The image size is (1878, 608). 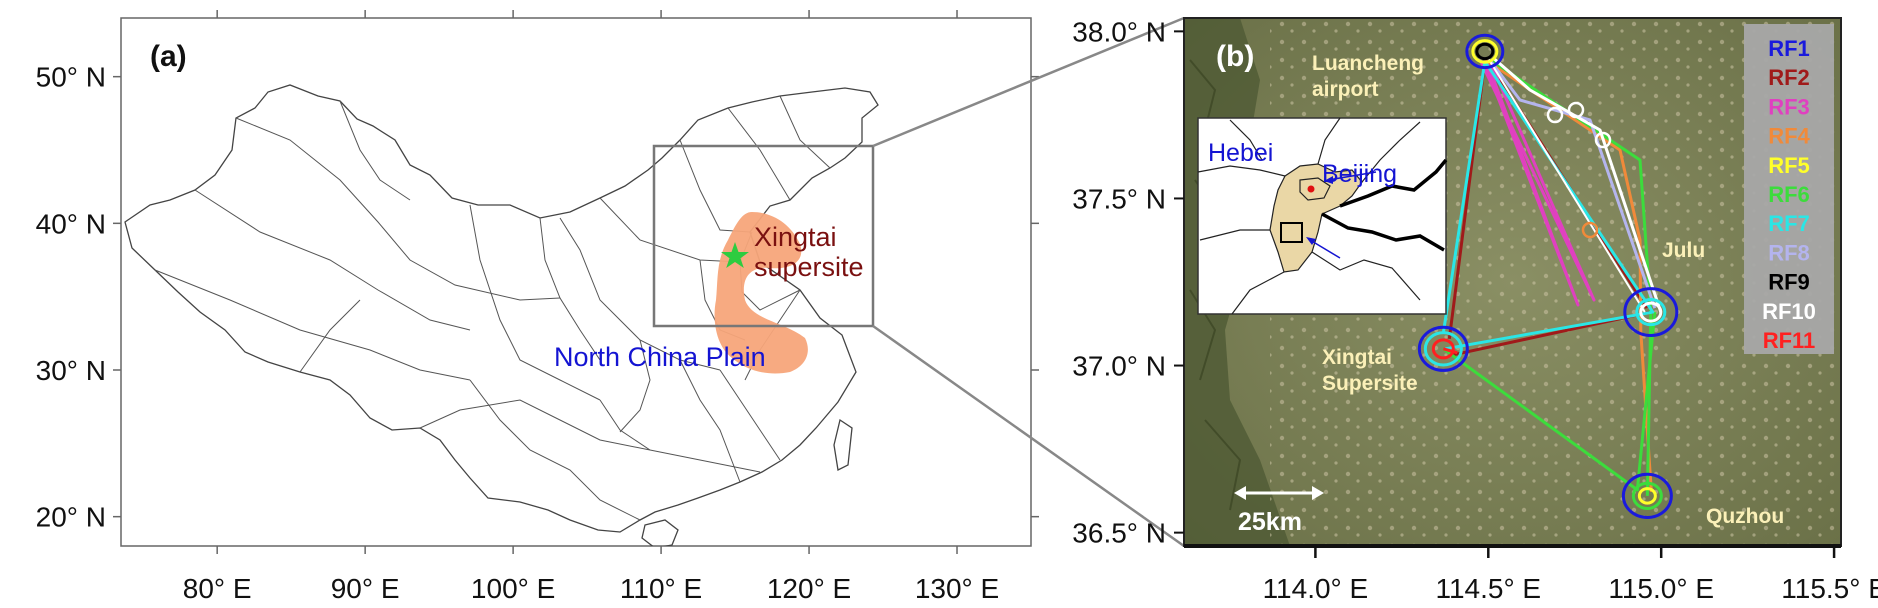 I want to click on legend-entry-rf4: RF4, so click(x=1789, y=136).